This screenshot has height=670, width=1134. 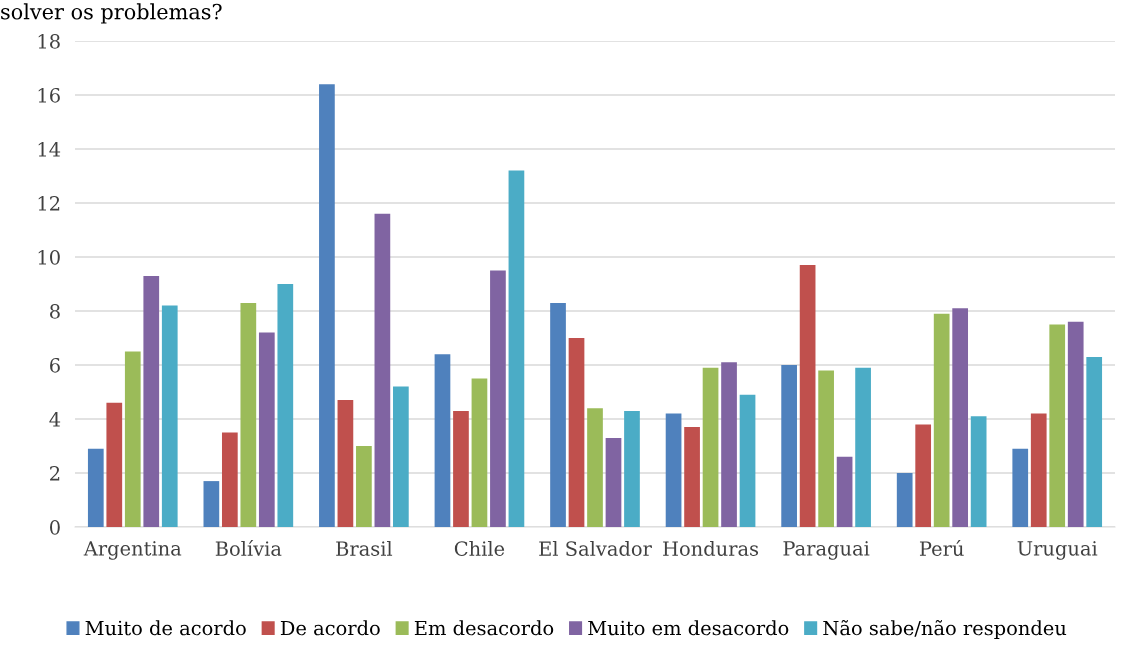 What do you see at coordinates (330, 628) in the screenshot?
I see `legend-label: De acordo` at bounding box center [330, 628].